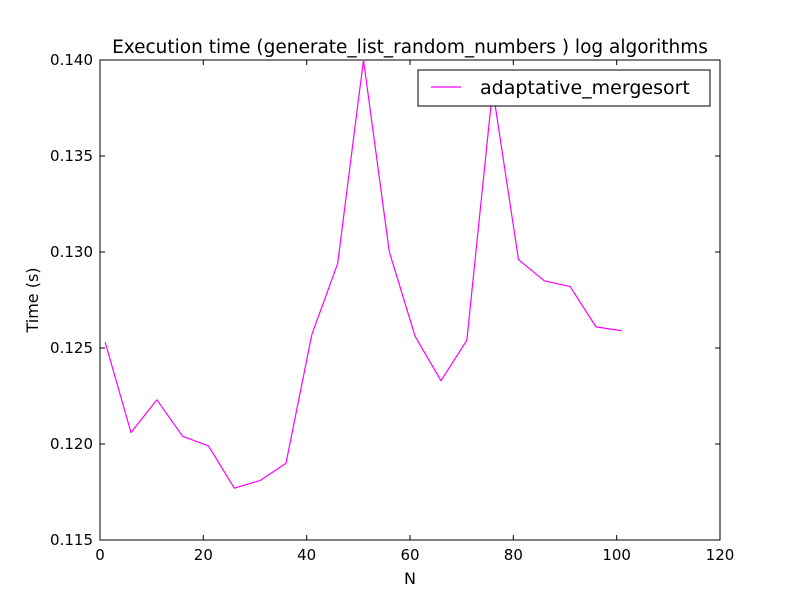 The width and height of the screenshot is (800, 600). What do you see at coordinates (100, 555) in the screenshot?
I see `x-tick-label: 0` at bounding box center [100, 555].